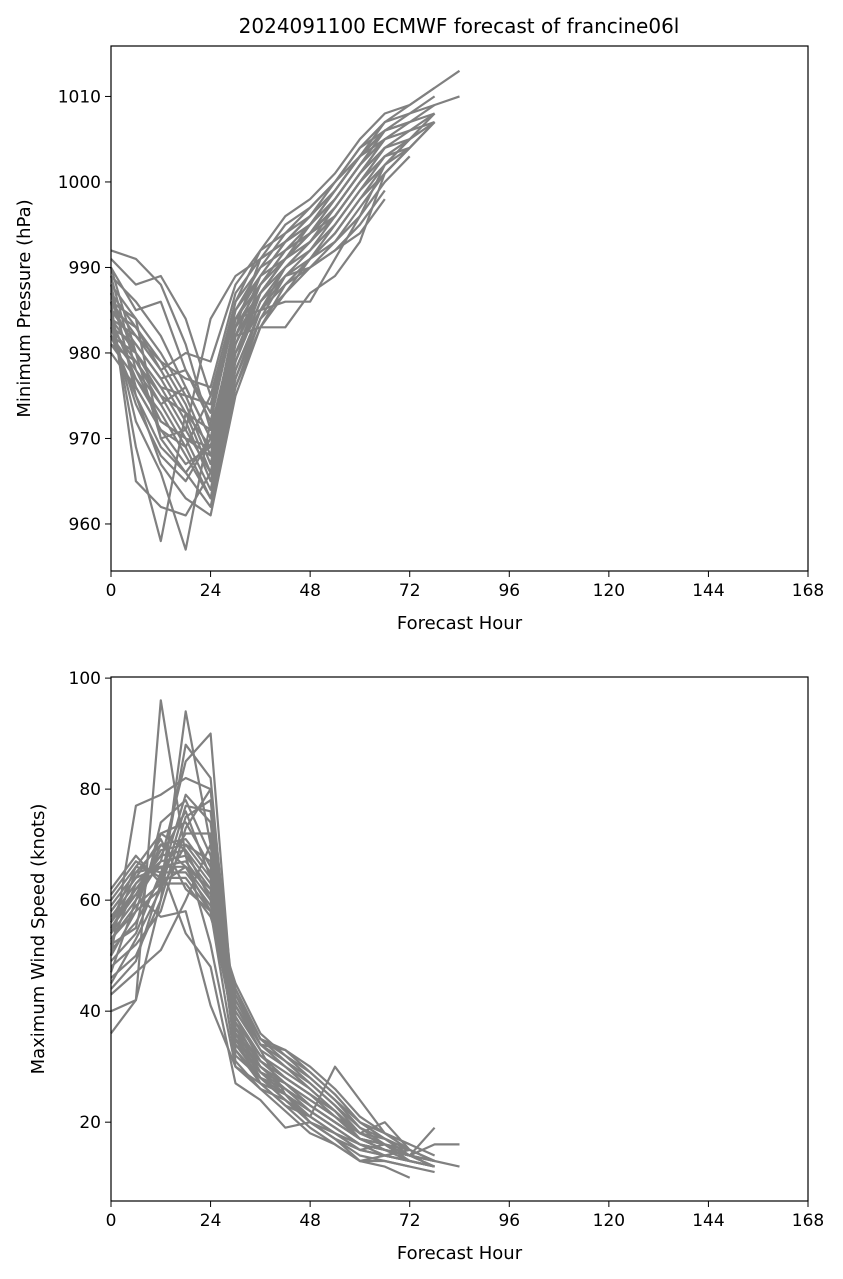 This screenshot has width=843, height=1279. What do you see at coordinates (211, 591) in the screenshot?
I see `pressure-x-tick-label: 24` at bounding box center [211, 591].